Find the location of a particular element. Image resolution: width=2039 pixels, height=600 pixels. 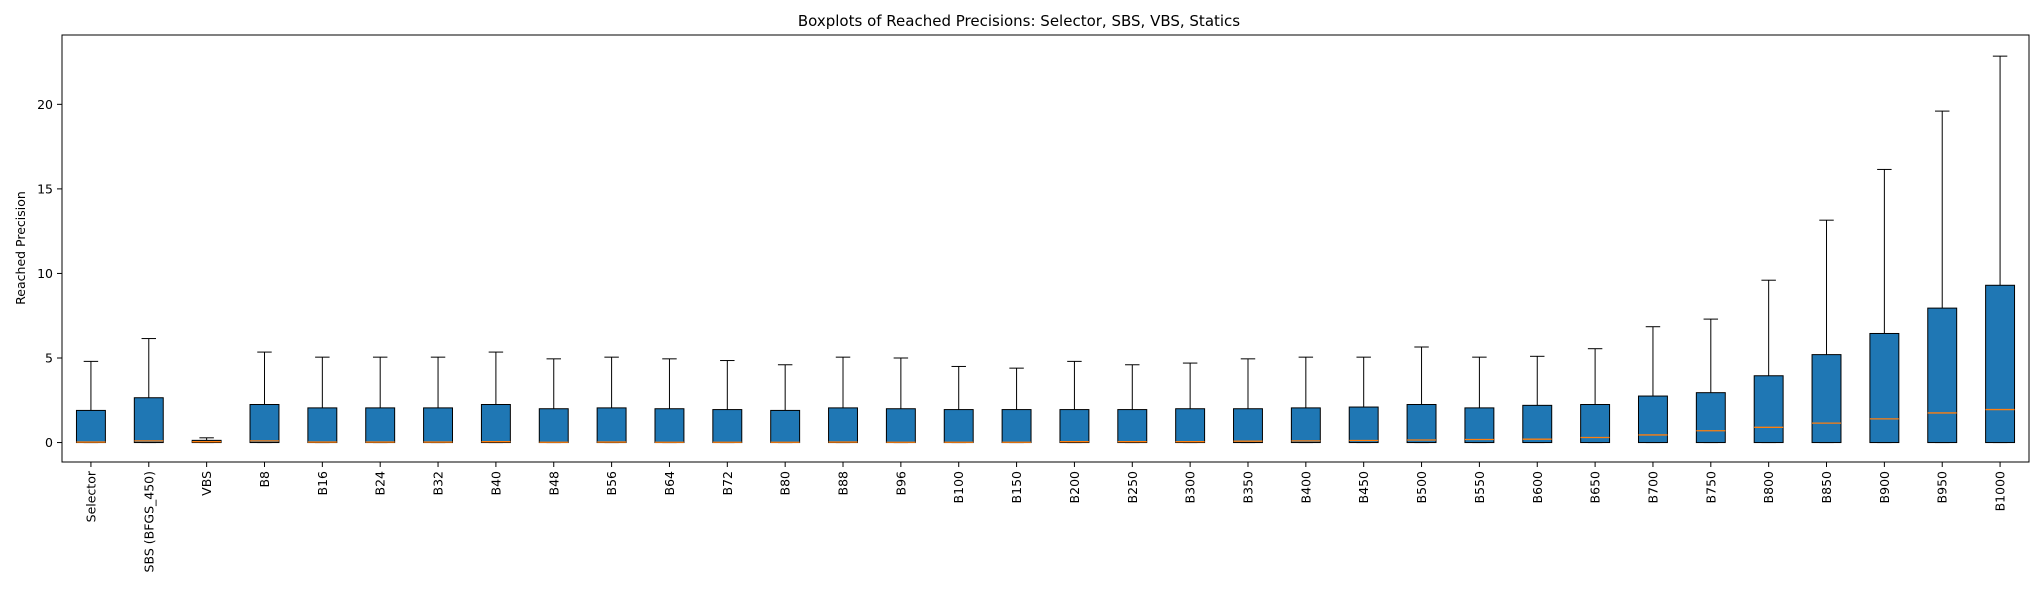

x-tick-label: B16 is located at coordinates (322, 483).